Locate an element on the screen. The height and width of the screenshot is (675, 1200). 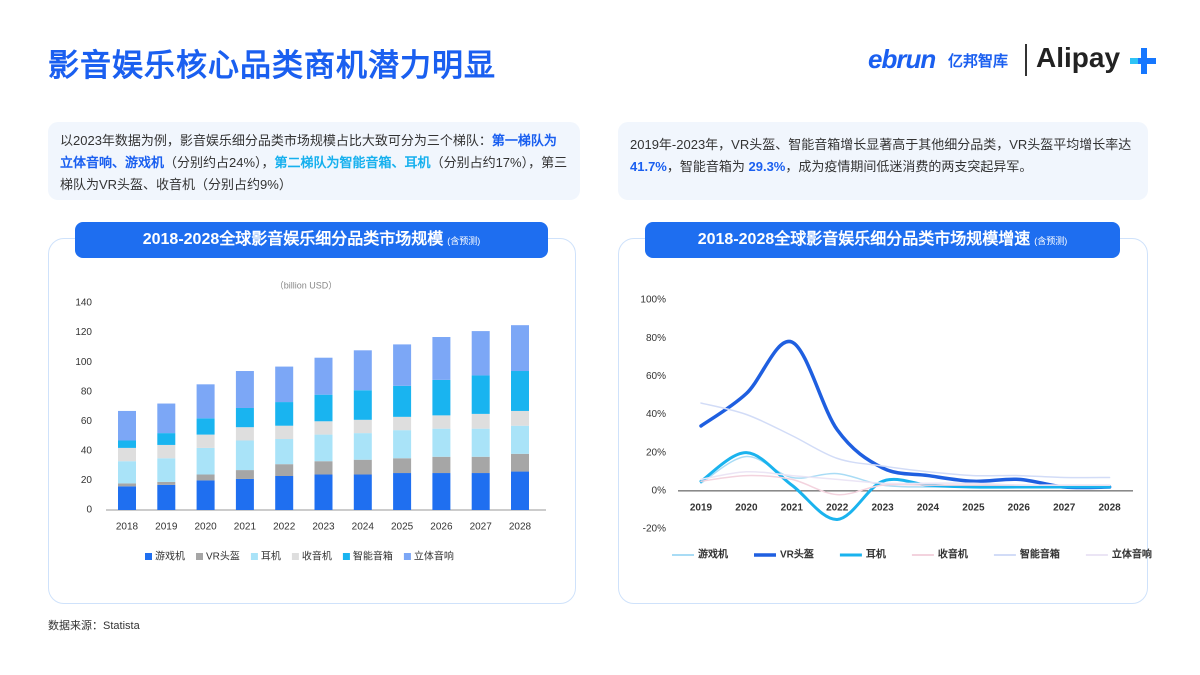
chart-title: 2018-2028全球影音娱乐细分品类市场规模增速 is located at coordinates (864, 239).